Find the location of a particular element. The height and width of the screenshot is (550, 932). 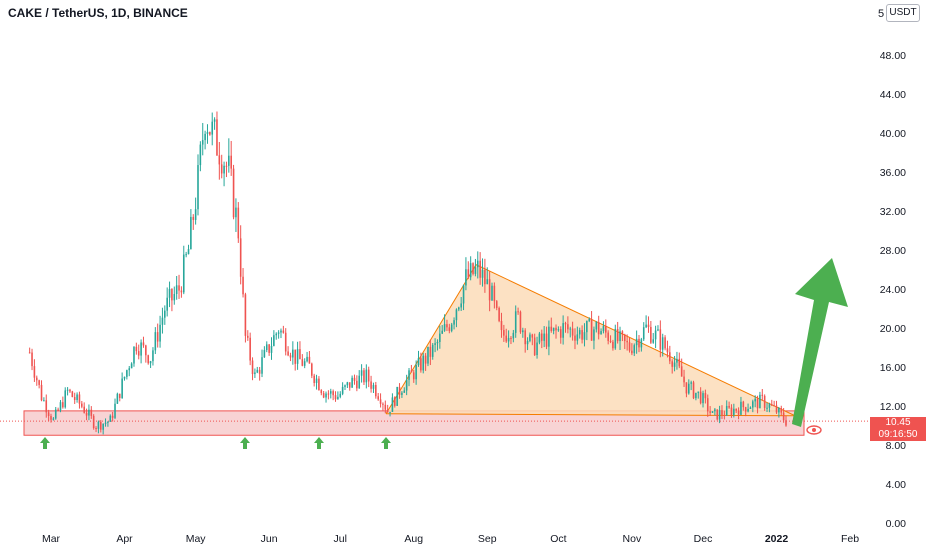

time-tick-label: Feb is located at coordinates (850, 539).